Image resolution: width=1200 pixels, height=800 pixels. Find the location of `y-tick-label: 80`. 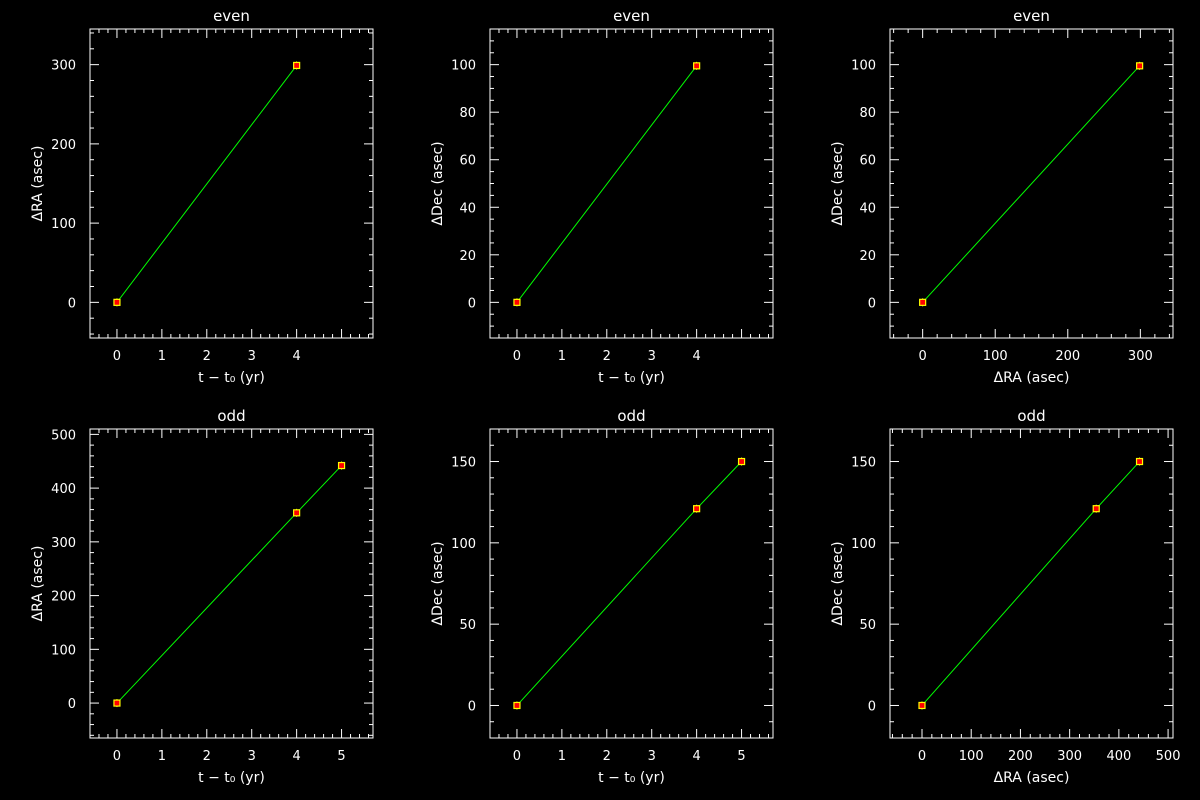

y-tick-label: 80 is located at coordinates (467, 113).